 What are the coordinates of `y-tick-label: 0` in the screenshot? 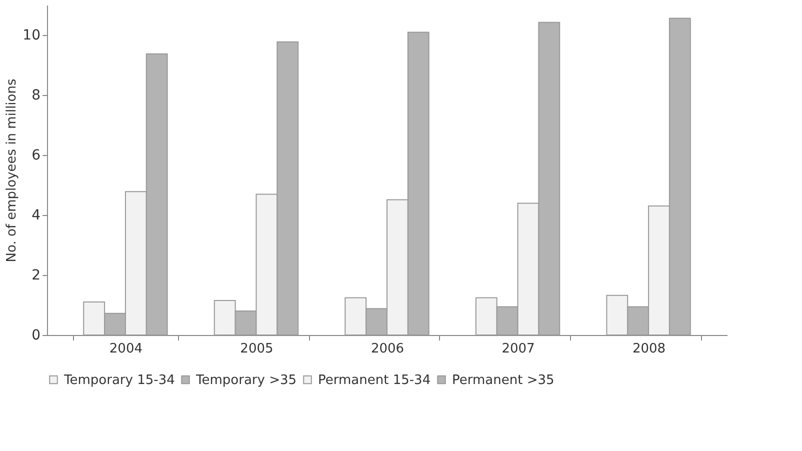 It's located at (36, 336).